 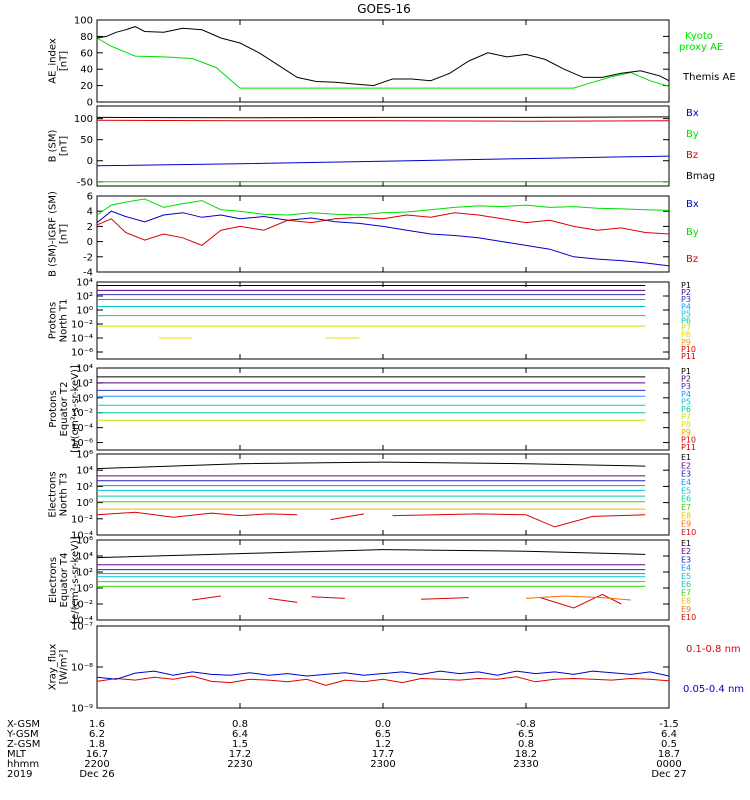 I want to click on y-axis-label: North T3, so click(x=64, y=495).